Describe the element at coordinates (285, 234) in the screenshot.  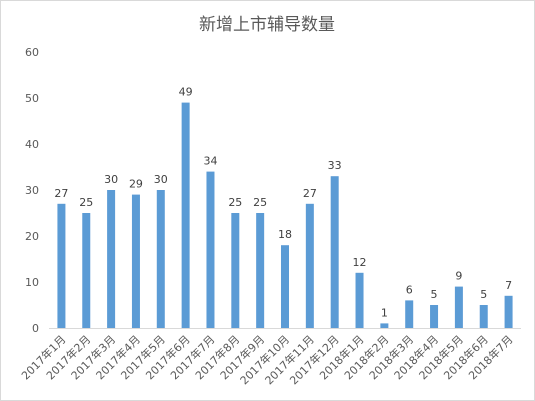
I see `data-label: 18` at that location.